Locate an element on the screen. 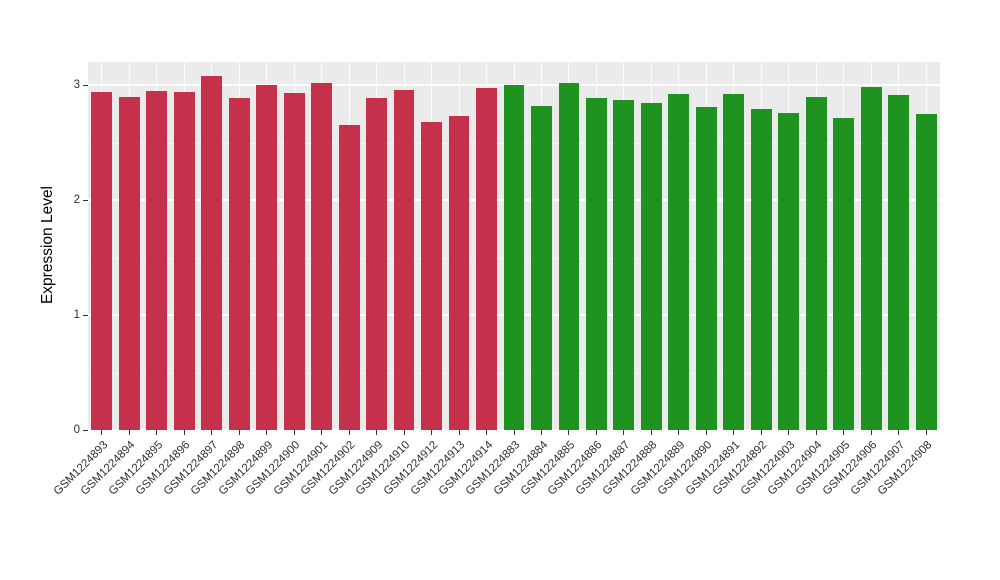  y-tick-label: 3 is located at coordinates (76, 84).